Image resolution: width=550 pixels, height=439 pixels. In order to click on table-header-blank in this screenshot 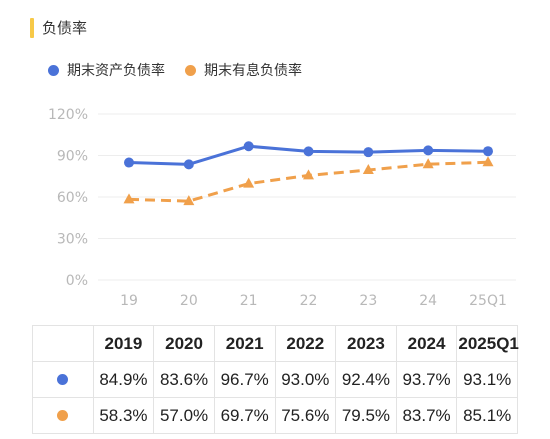, I will do `click(63, 343)`.